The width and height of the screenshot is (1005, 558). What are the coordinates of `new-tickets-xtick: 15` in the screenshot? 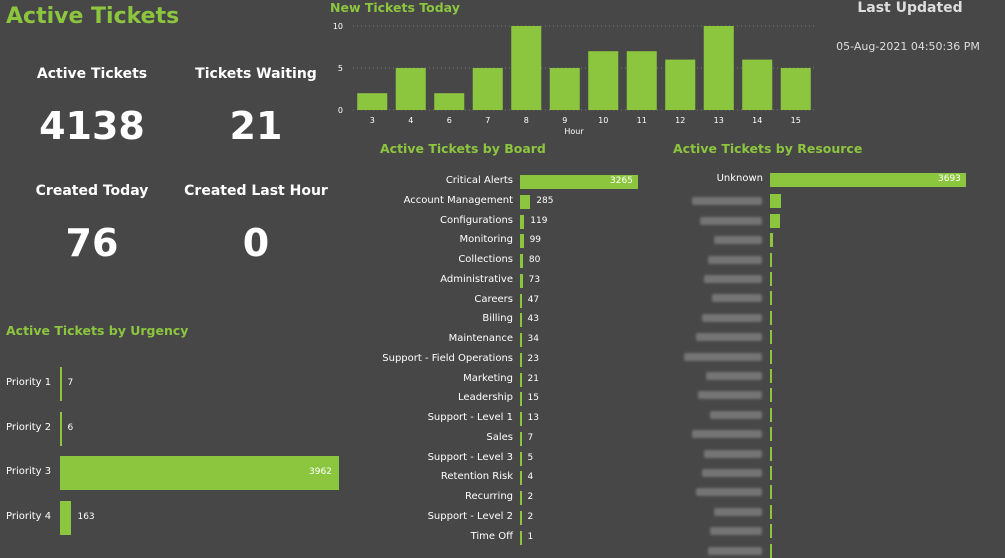 It's located at (796, 120).